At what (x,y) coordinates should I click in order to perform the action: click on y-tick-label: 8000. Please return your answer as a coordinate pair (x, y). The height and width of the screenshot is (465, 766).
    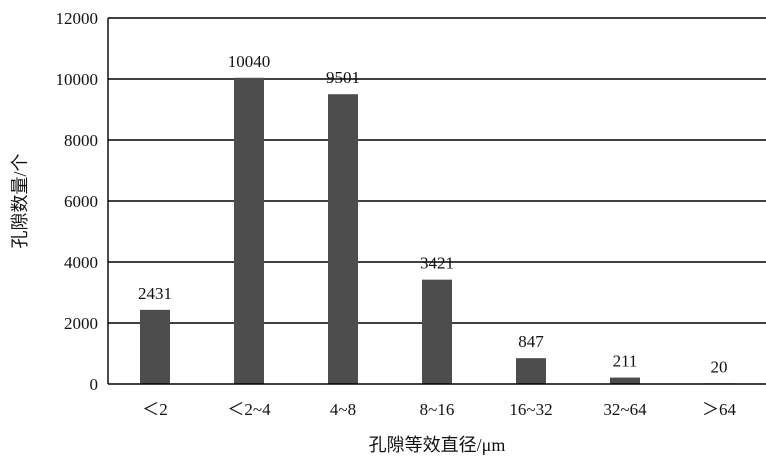
    Looking at the image, I should click on (81, 140).